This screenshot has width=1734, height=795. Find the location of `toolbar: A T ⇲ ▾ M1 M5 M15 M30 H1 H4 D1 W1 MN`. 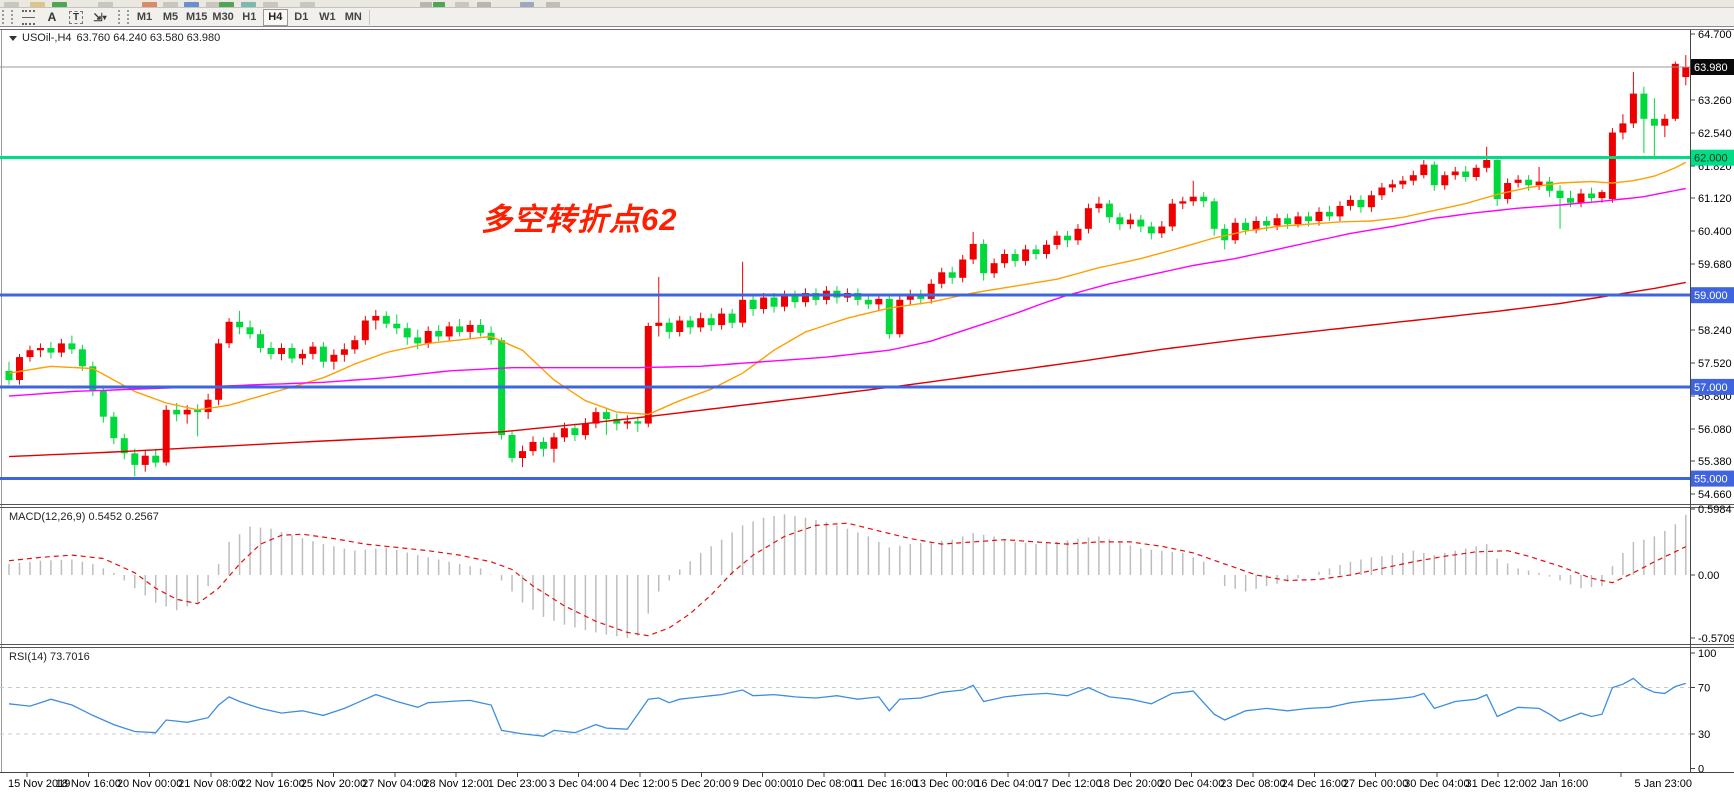

toolbar: A T ⇲ ▾ M1 M5 M15 M30 H1 H4 D1 W1 MN is located at coordinates (867, 17).